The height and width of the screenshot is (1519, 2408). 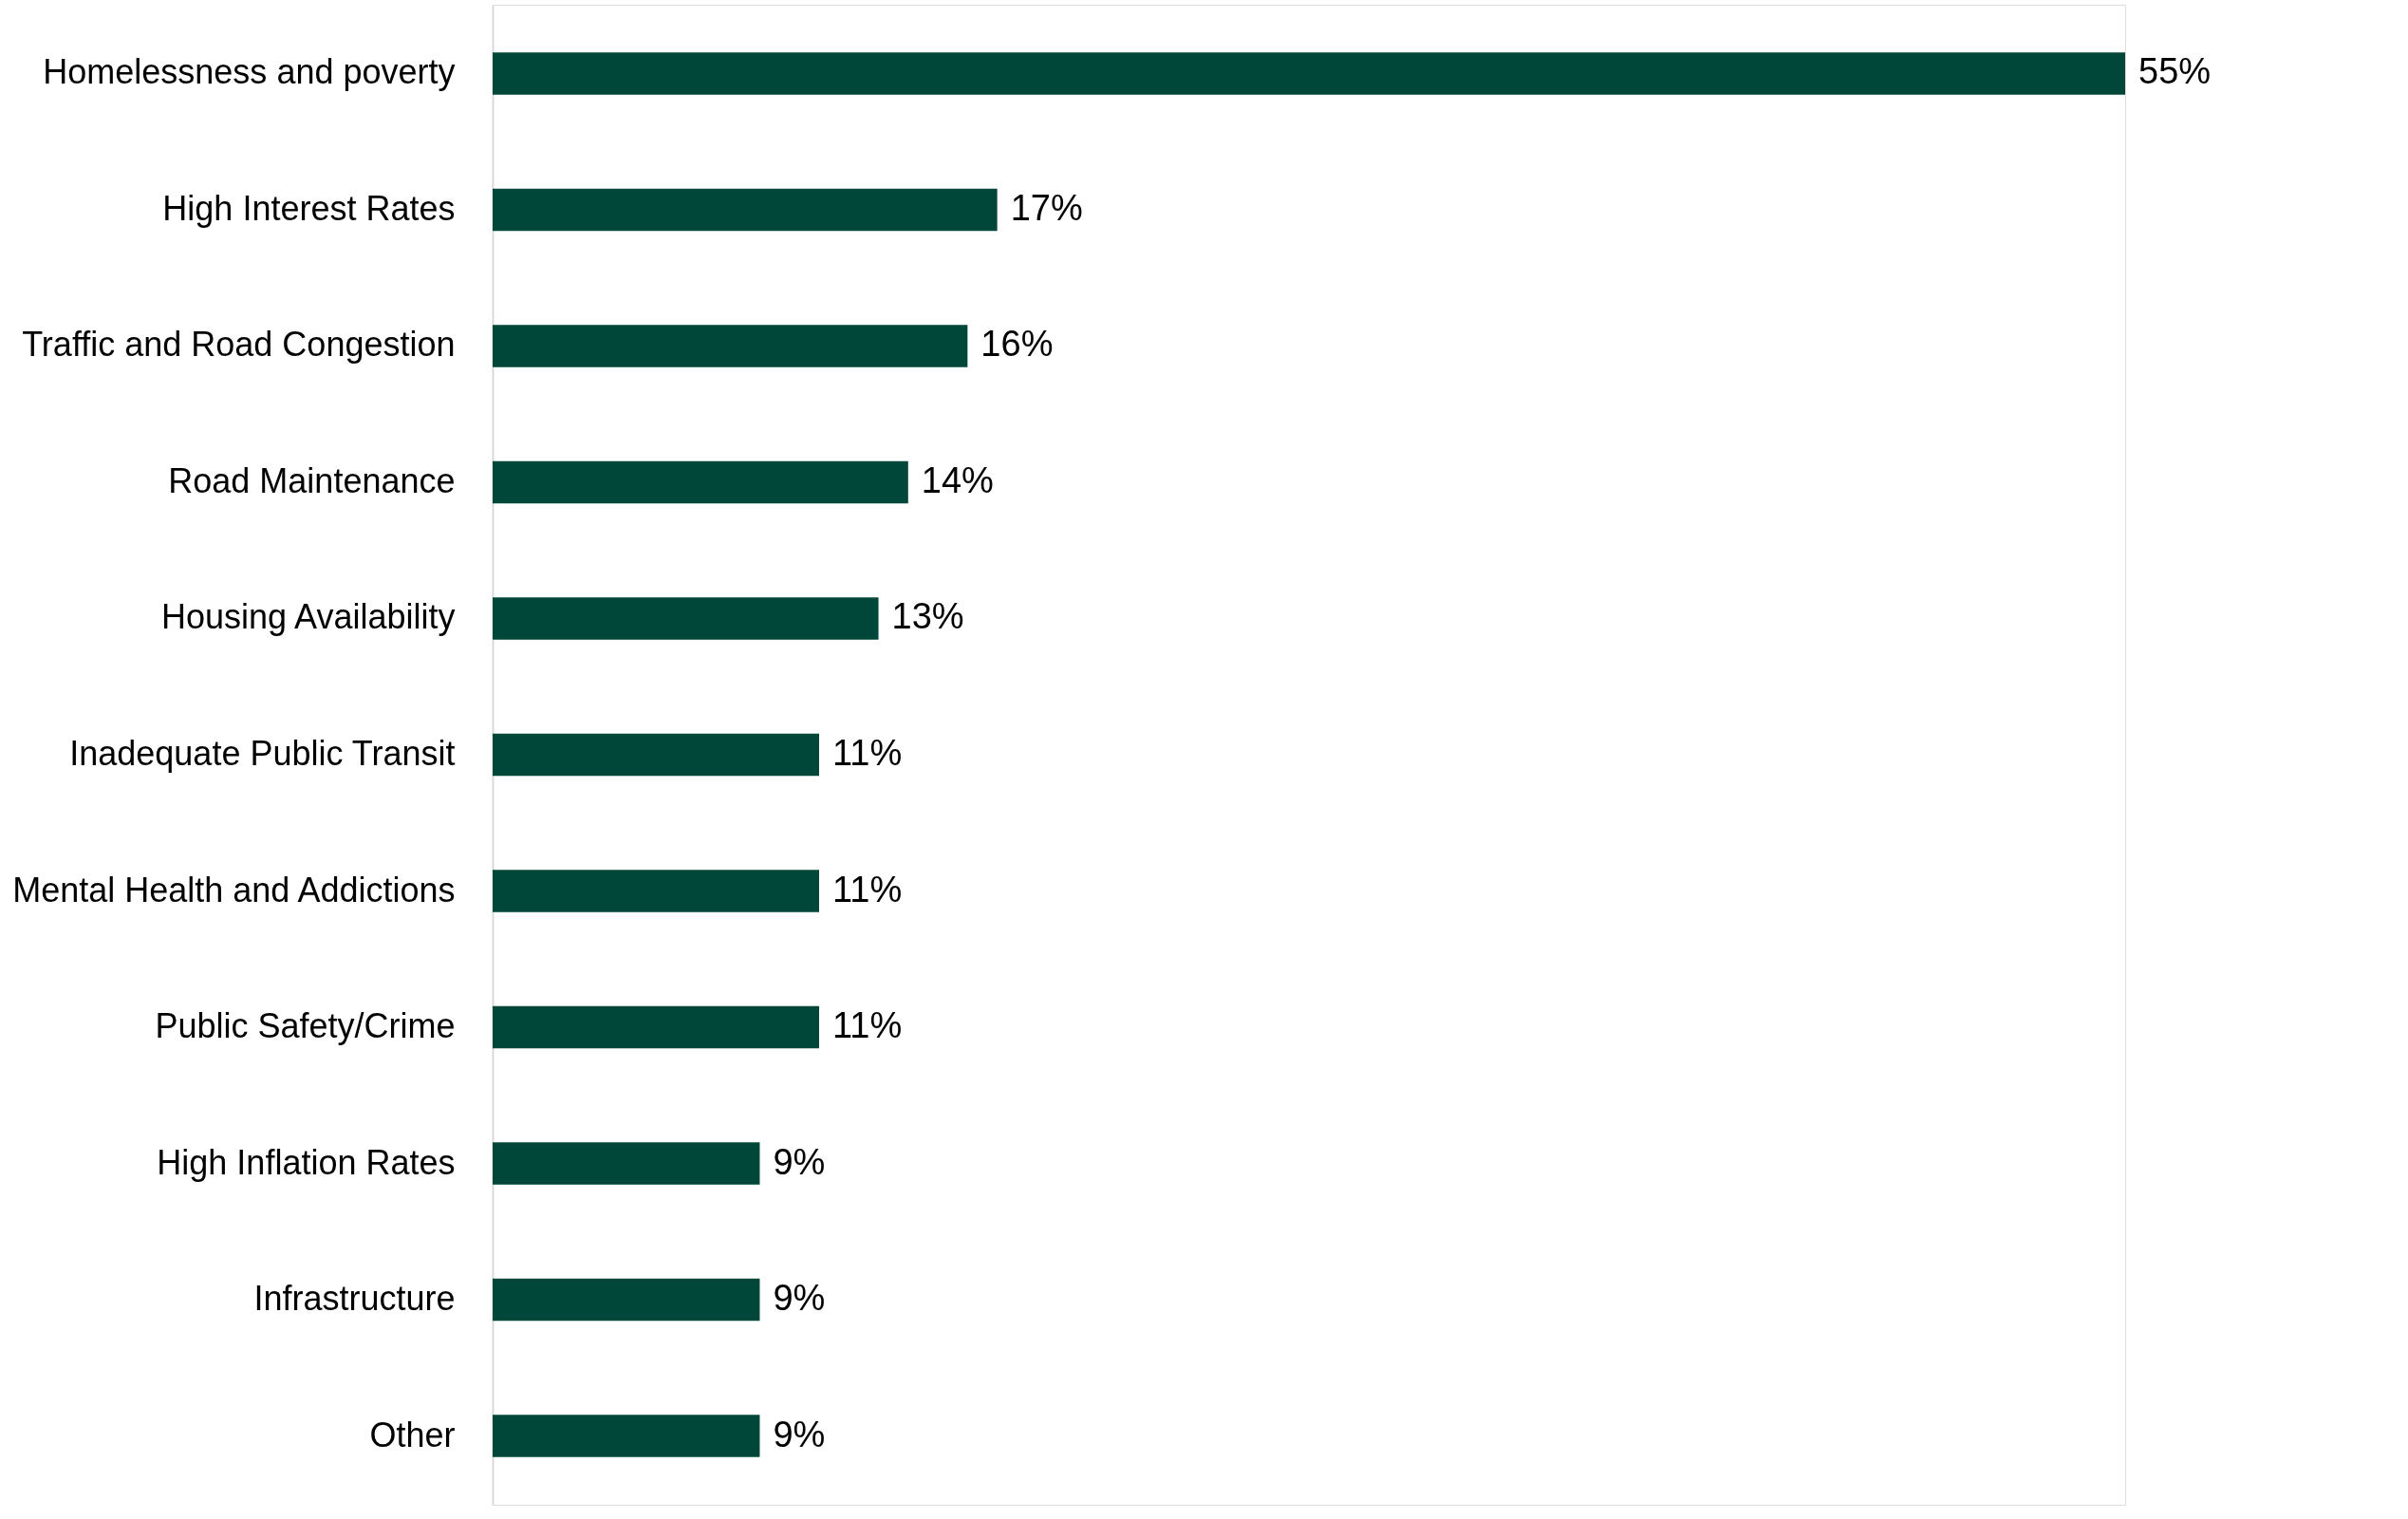 What do you see at coordinates (309, 208) in the screenshot?
I see `y-tick-label: High Interest Rates` at bounding box center [309, 208].